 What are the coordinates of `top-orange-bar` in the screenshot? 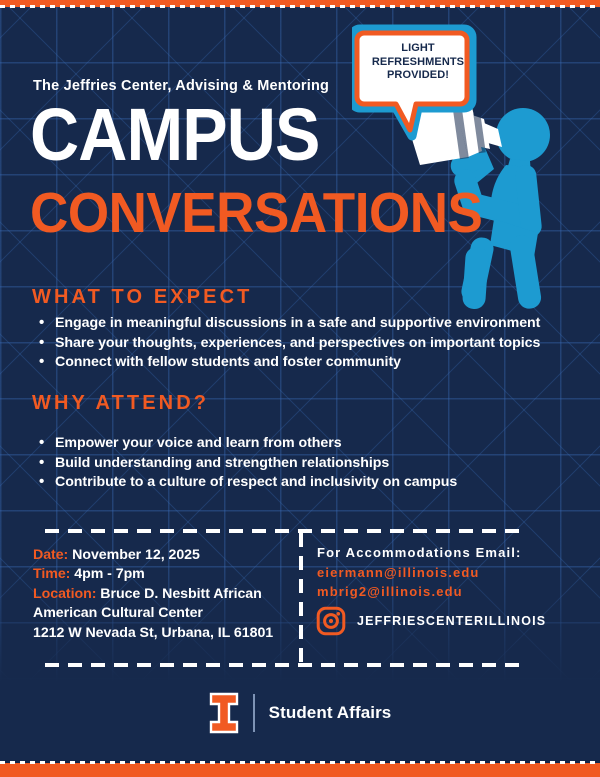 It's located at (300, 3).